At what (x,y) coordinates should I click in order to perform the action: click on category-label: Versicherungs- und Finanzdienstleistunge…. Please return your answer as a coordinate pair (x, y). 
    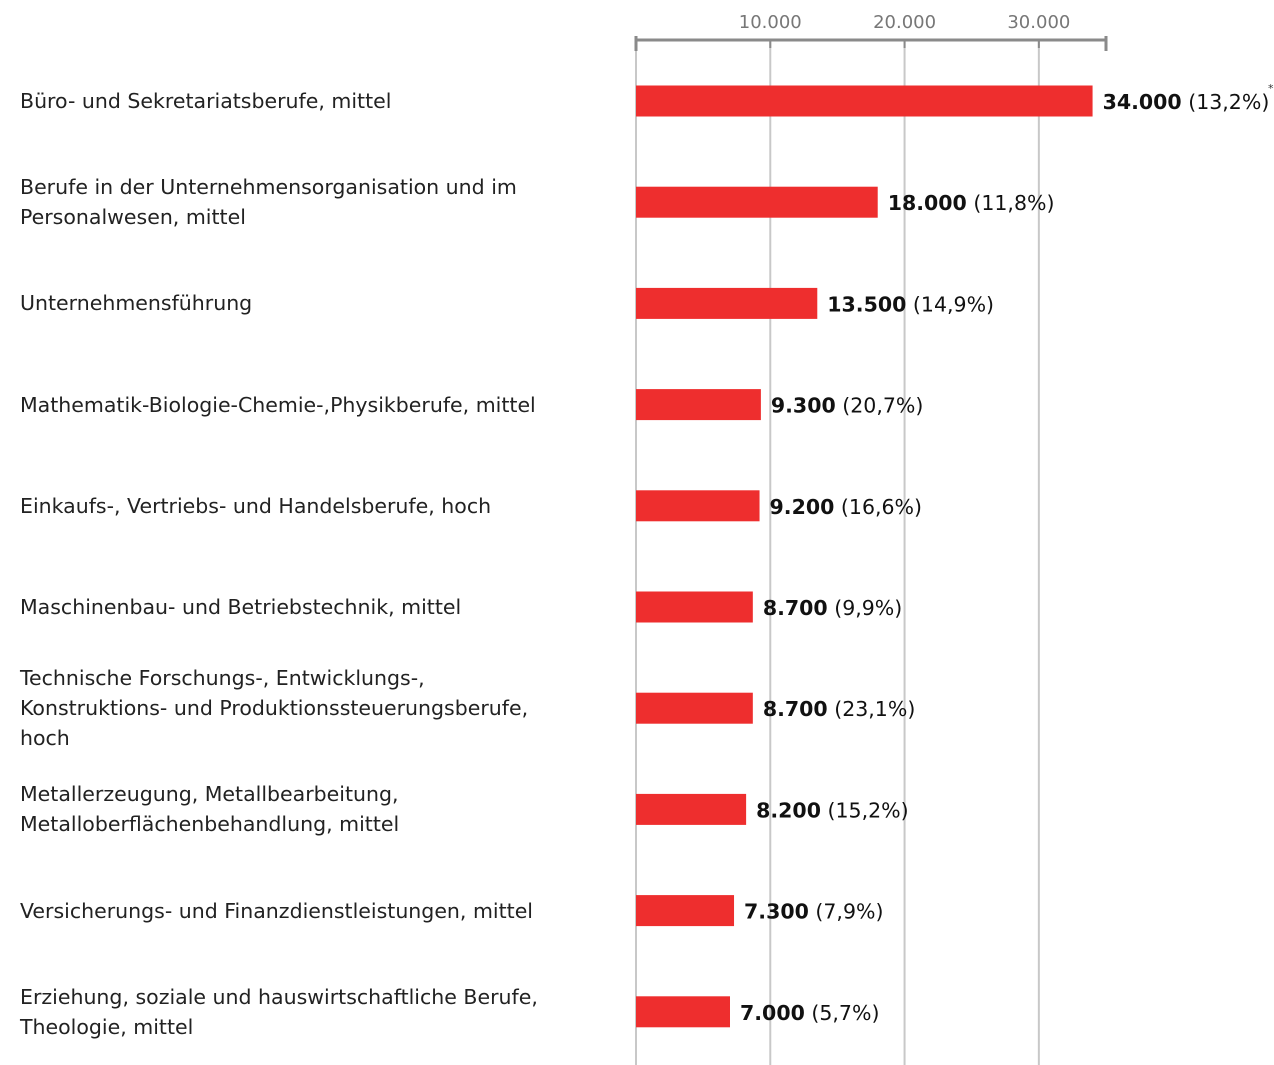
    Looking at the image, I should click on (277, 910).